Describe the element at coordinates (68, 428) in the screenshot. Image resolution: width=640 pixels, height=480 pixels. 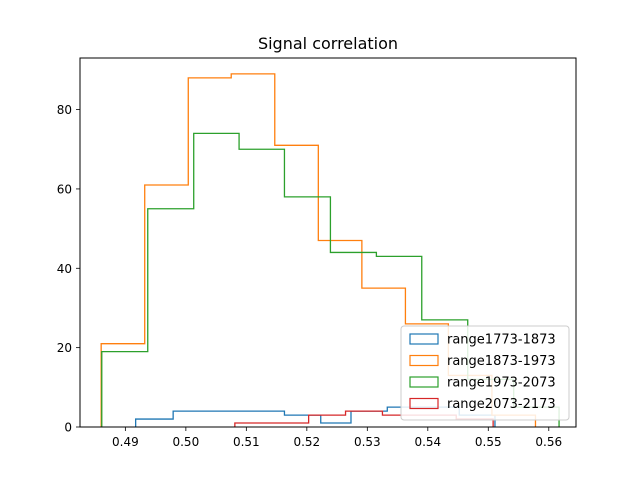
I see `y-tick-label: 0` at that location.